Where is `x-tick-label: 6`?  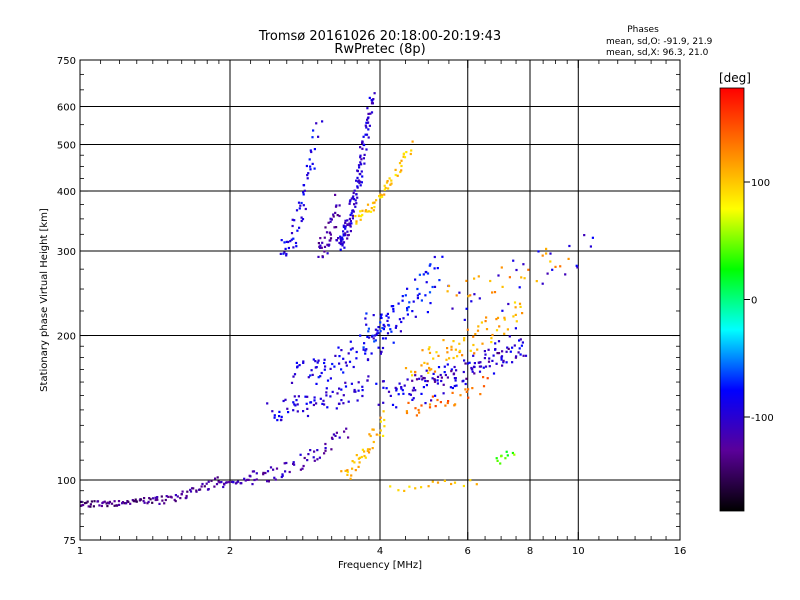 x-tick-label: 6 is located at coordinates (468, 551).